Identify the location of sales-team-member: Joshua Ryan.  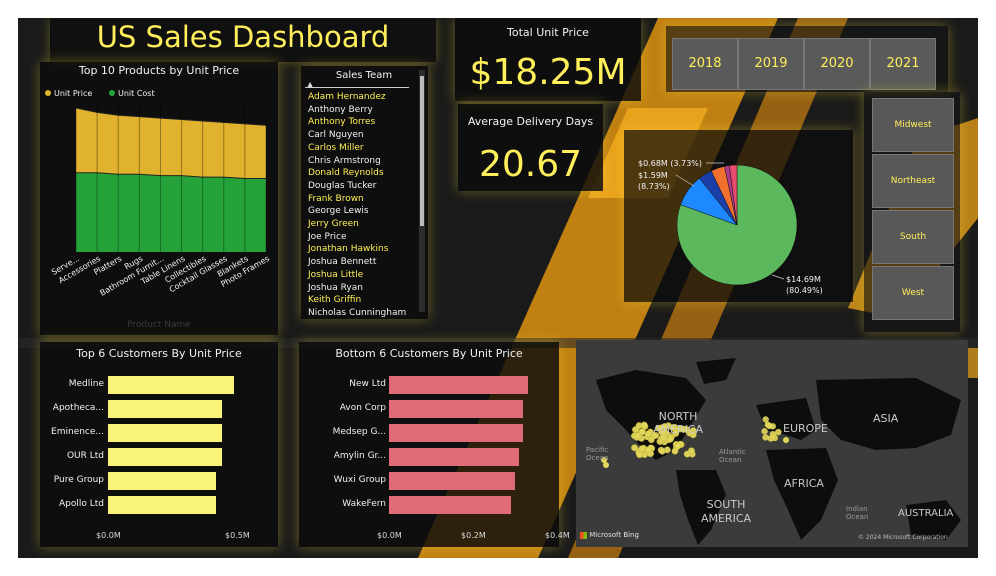
(335, 287).